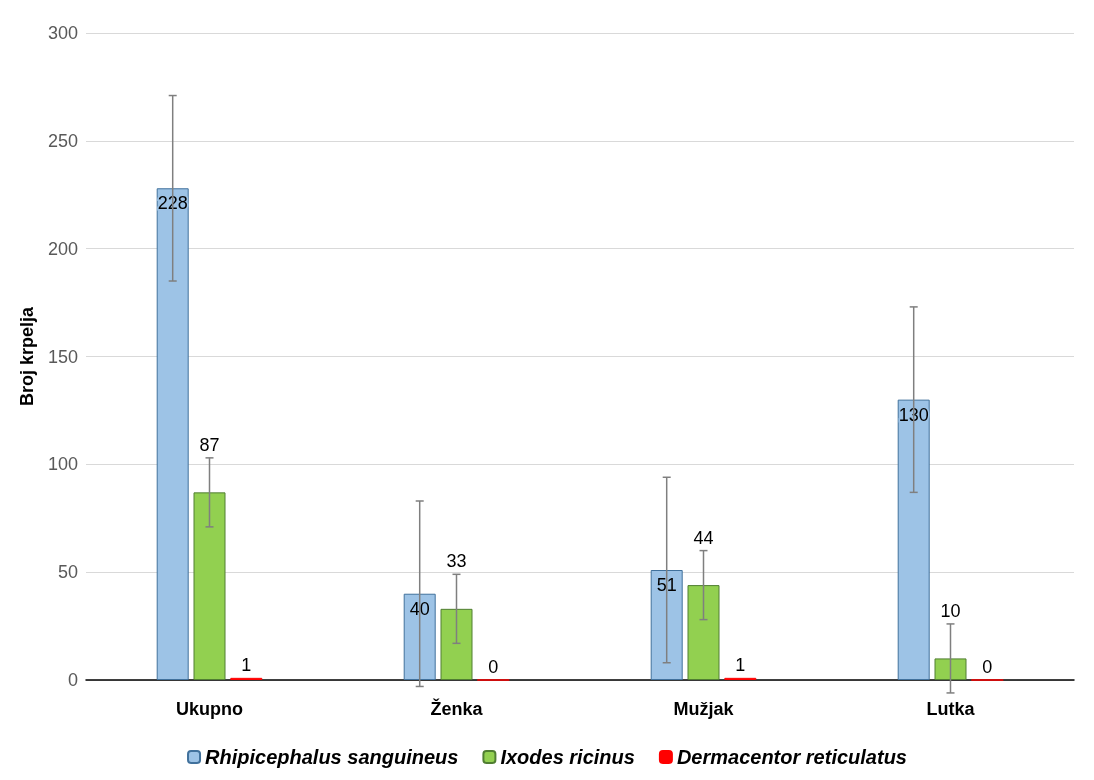 The width and height of the screenshot is (1094, 780). I want to click on data-label: 33, so click(456, 561).